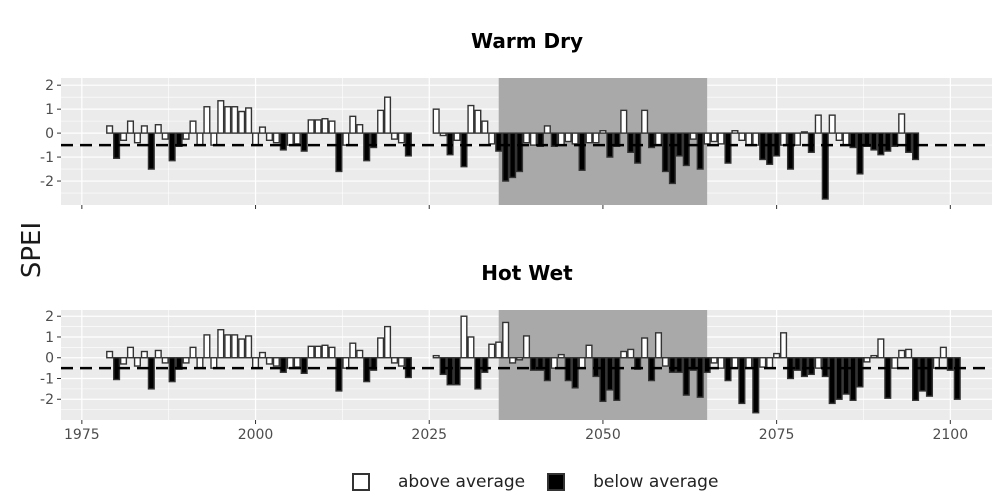 The image size is (1000, 500). What do you see at coordinates (916, 379) in the screenshot?
I see `bar-2095` at bounding box center [916, 379].